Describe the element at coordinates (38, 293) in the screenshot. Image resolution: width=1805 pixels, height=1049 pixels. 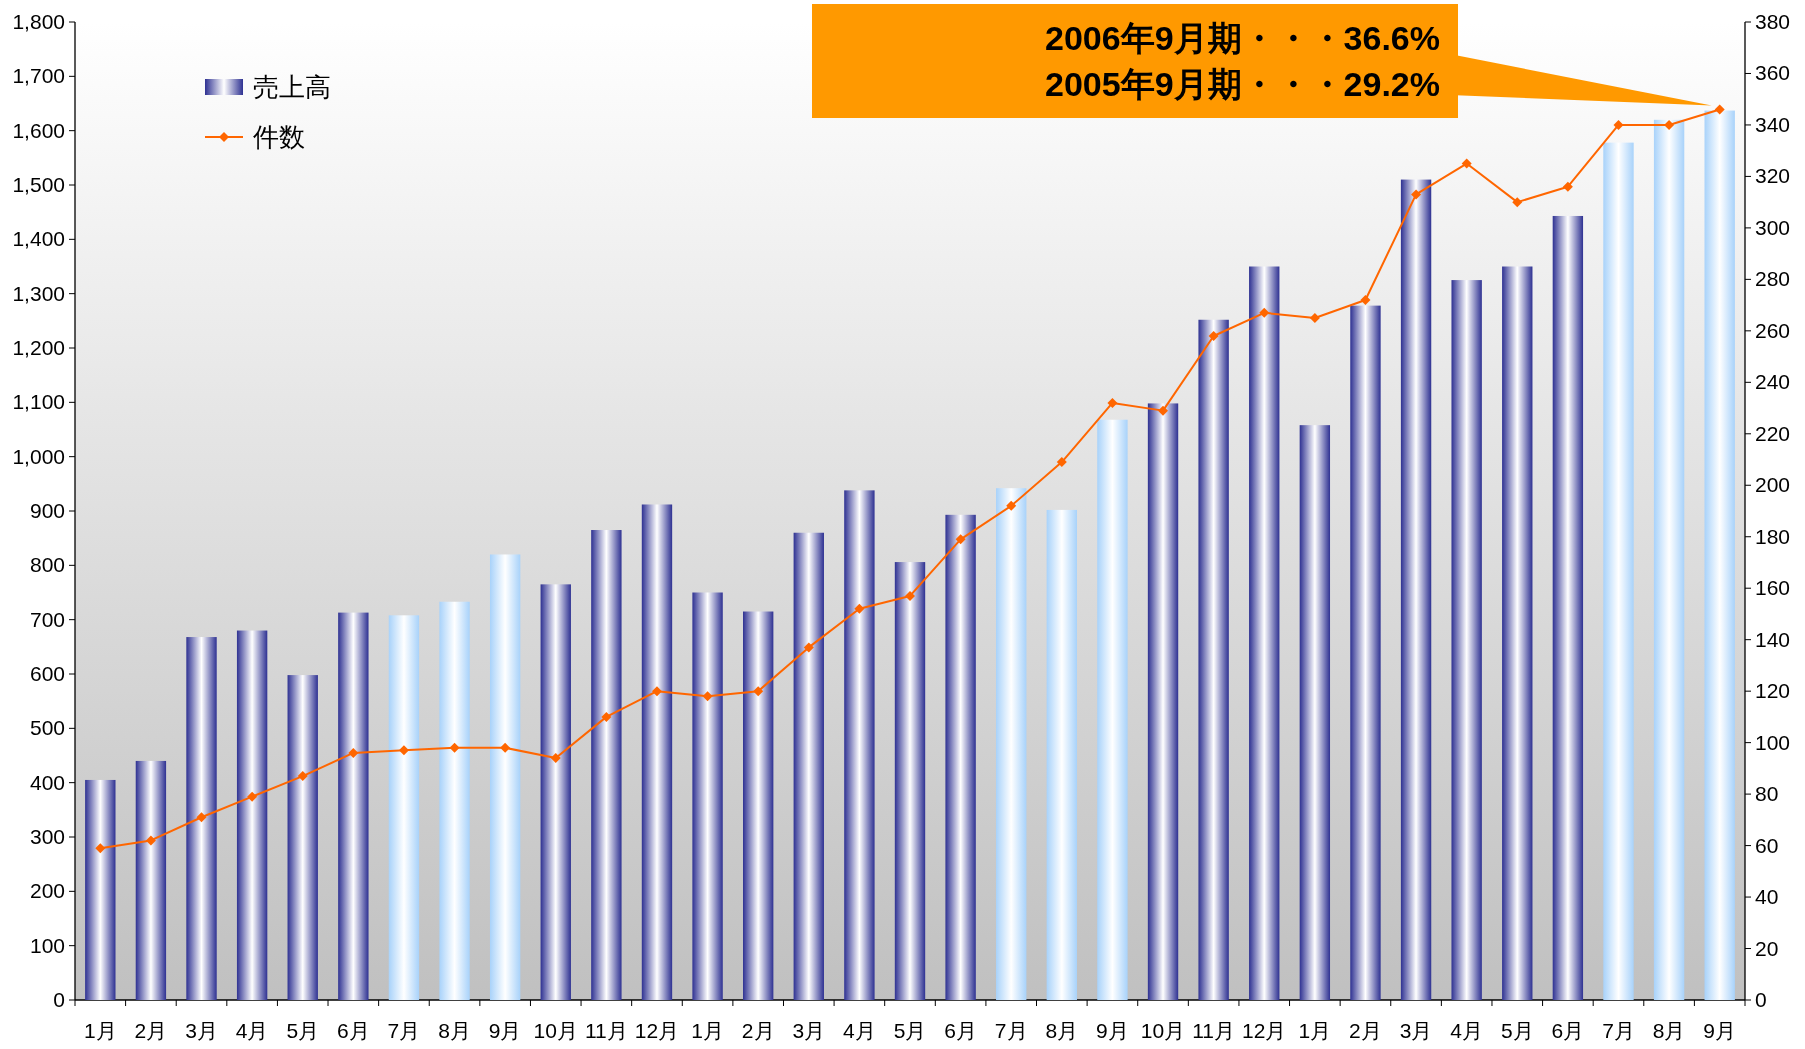
I see `y-tick-label: 1,300` at that location.